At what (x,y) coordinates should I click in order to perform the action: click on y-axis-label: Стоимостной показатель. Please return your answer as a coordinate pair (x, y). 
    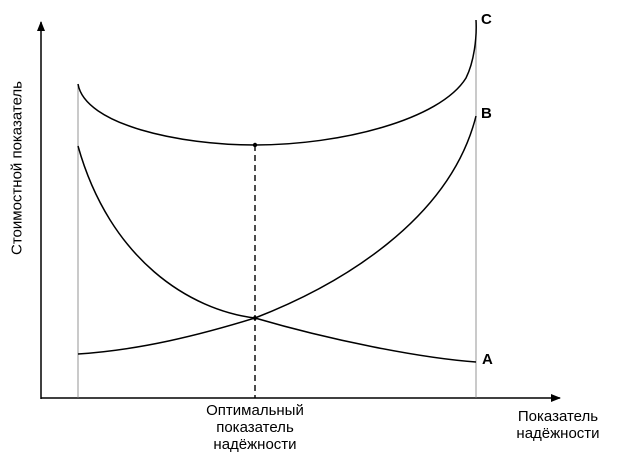
    Looking at the image, I should click on (17, 168).